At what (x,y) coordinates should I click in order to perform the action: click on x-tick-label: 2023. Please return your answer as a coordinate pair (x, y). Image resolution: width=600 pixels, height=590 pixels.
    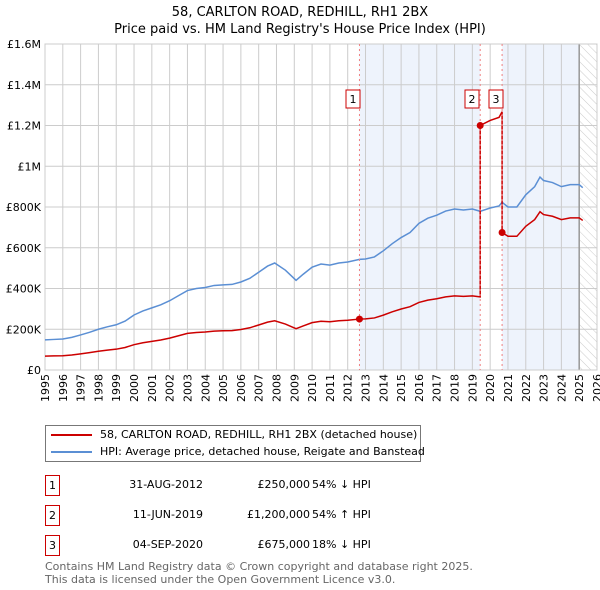
    Looking at the image, I should click on (544, 388).